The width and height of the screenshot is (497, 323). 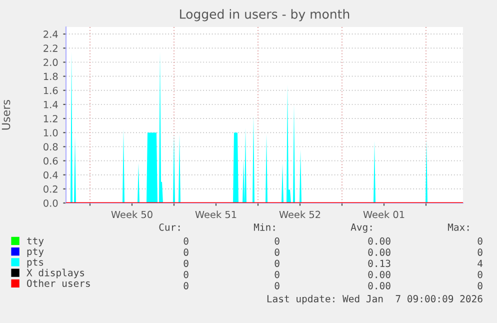 What do you see at coordinates (361, 228) in the screenshot?
I see `text: Avg:` at bounding box center [361, 228].